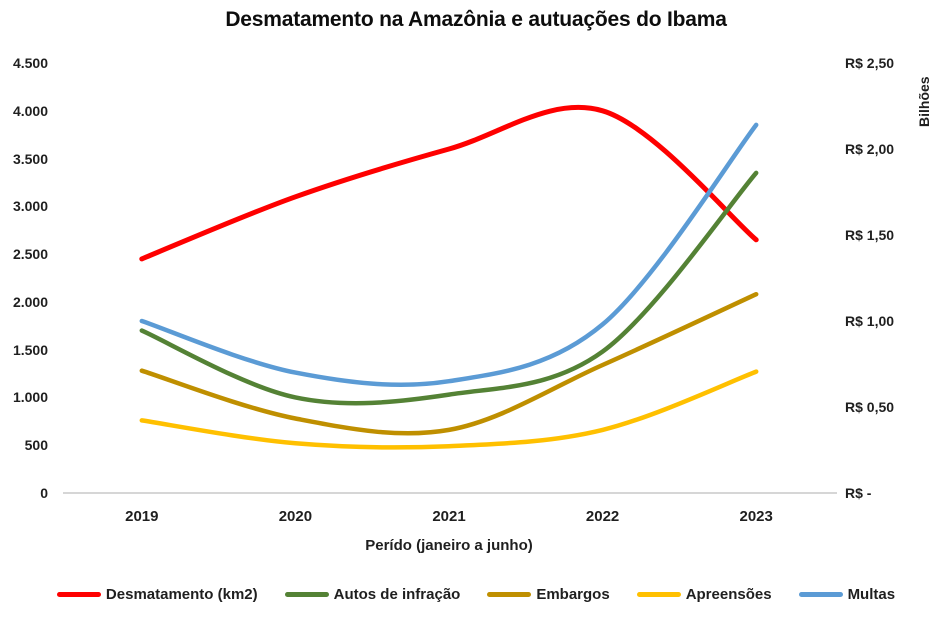 This screenshot has height=617, width=952. What do you see at coordinates (295, 516) in the screenshot?
I see `x-axis-tick-label: 2020` at bounding box center [295, 516].